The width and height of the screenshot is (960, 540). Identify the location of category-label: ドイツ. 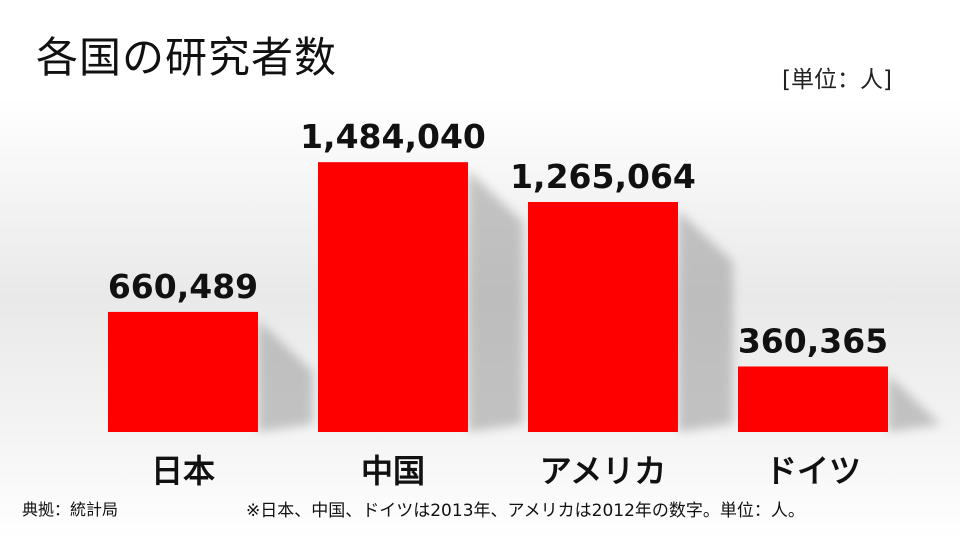
(813, 471).